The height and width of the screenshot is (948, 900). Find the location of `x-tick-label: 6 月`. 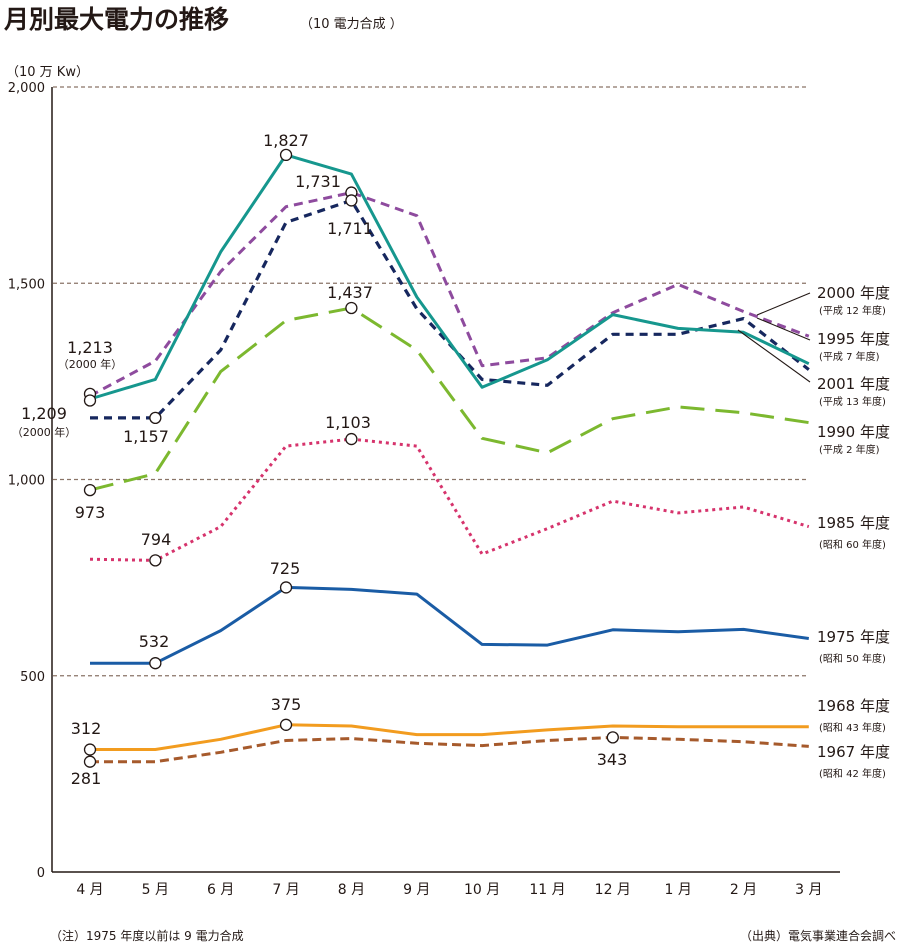

x-tick-label: 6 月 is located at coordinates (220, 890).